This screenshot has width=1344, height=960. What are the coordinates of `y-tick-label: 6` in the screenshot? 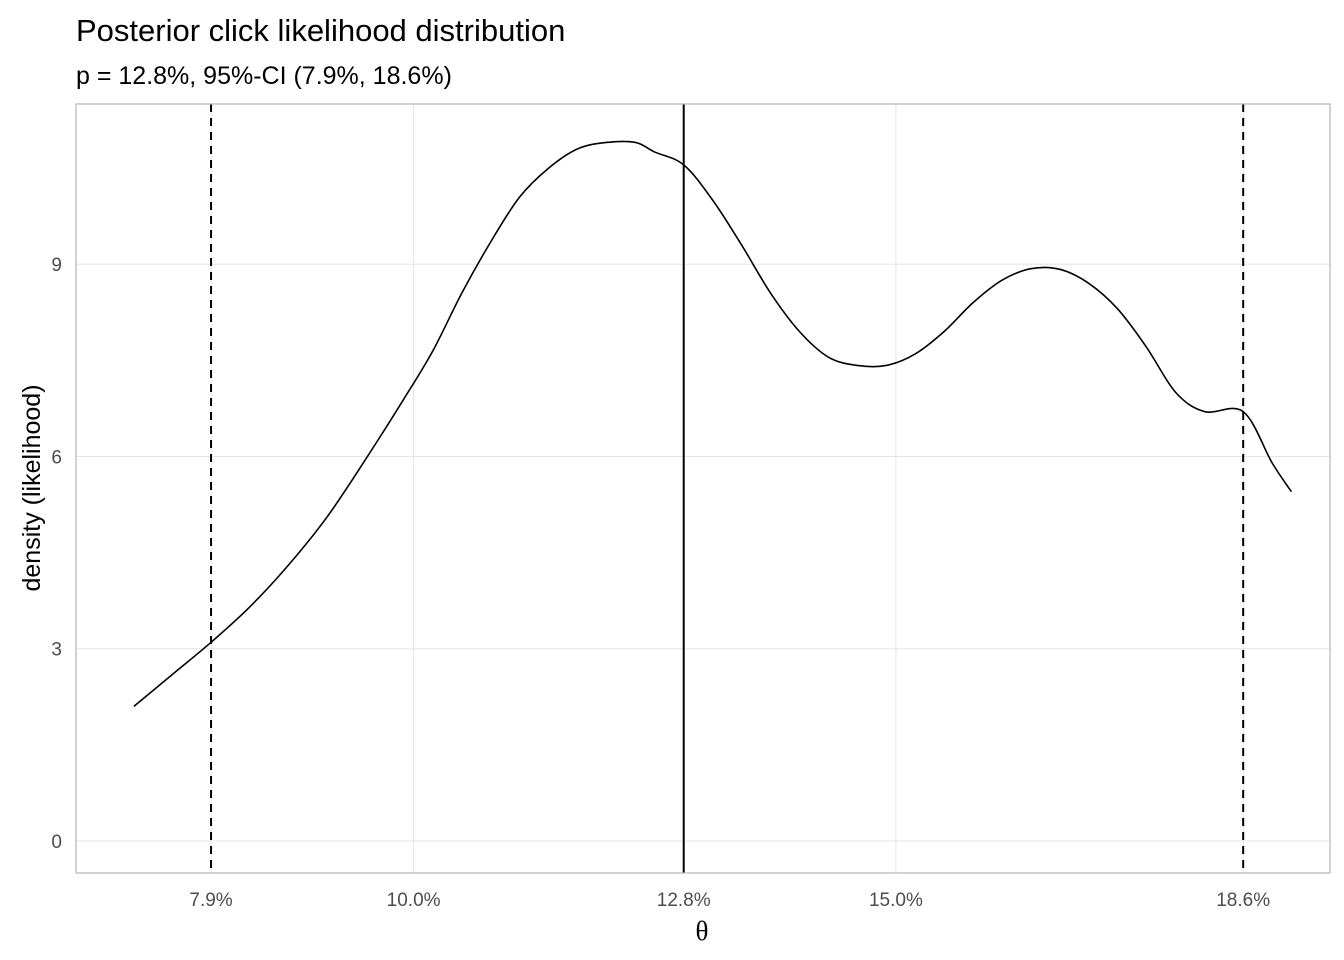 It's located at (56, 457).